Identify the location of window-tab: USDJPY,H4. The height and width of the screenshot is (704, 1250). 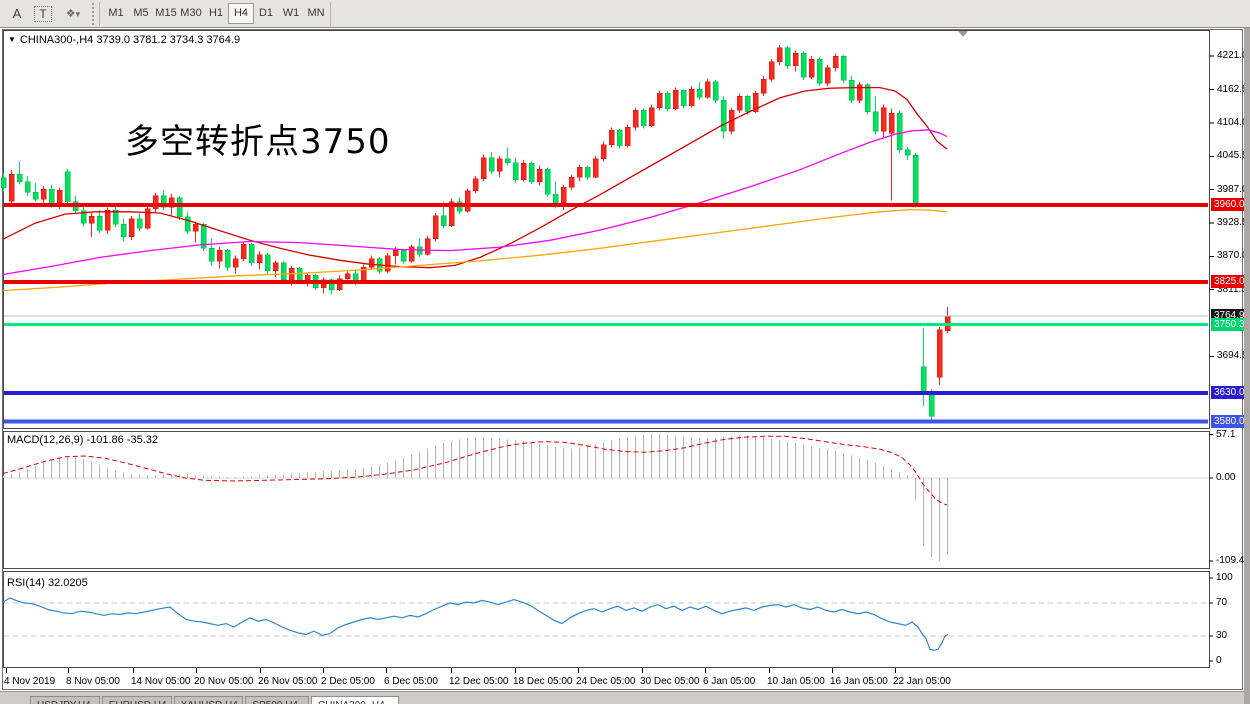
(65, 700).